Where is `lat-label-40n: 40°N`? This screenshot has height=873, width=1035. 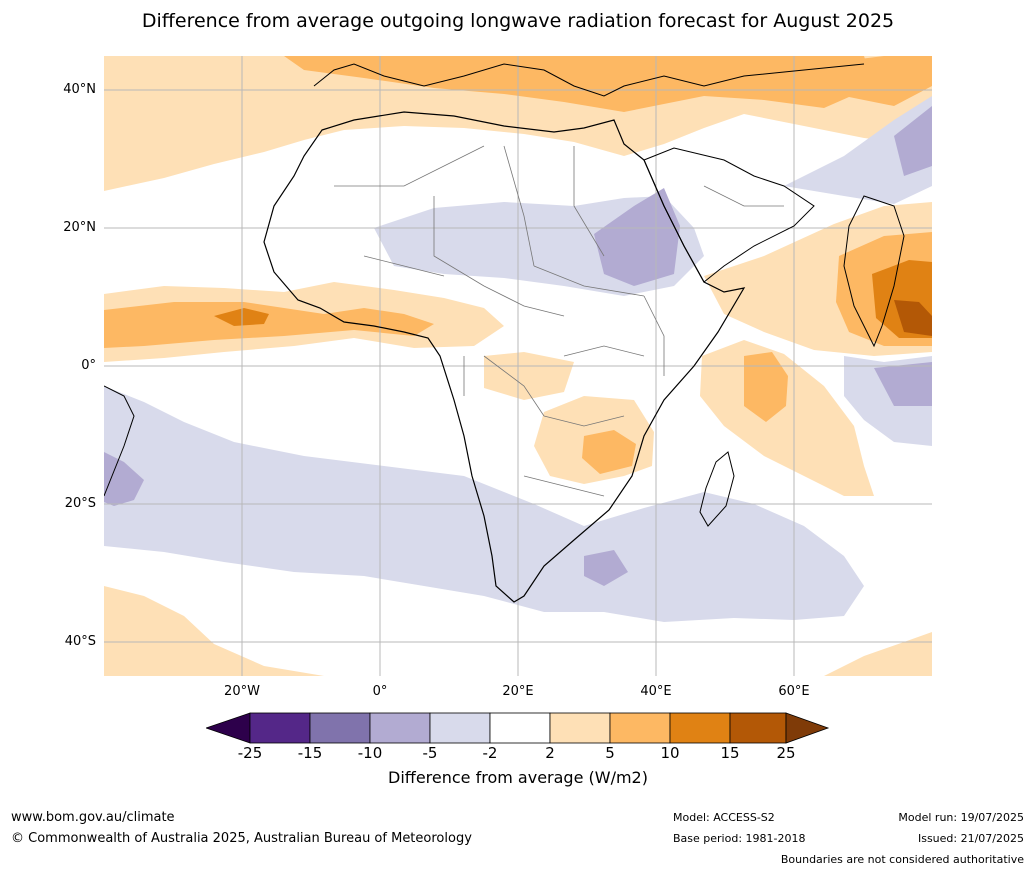
lat-label-40n: 40°N is located at coordinates (79, 89).